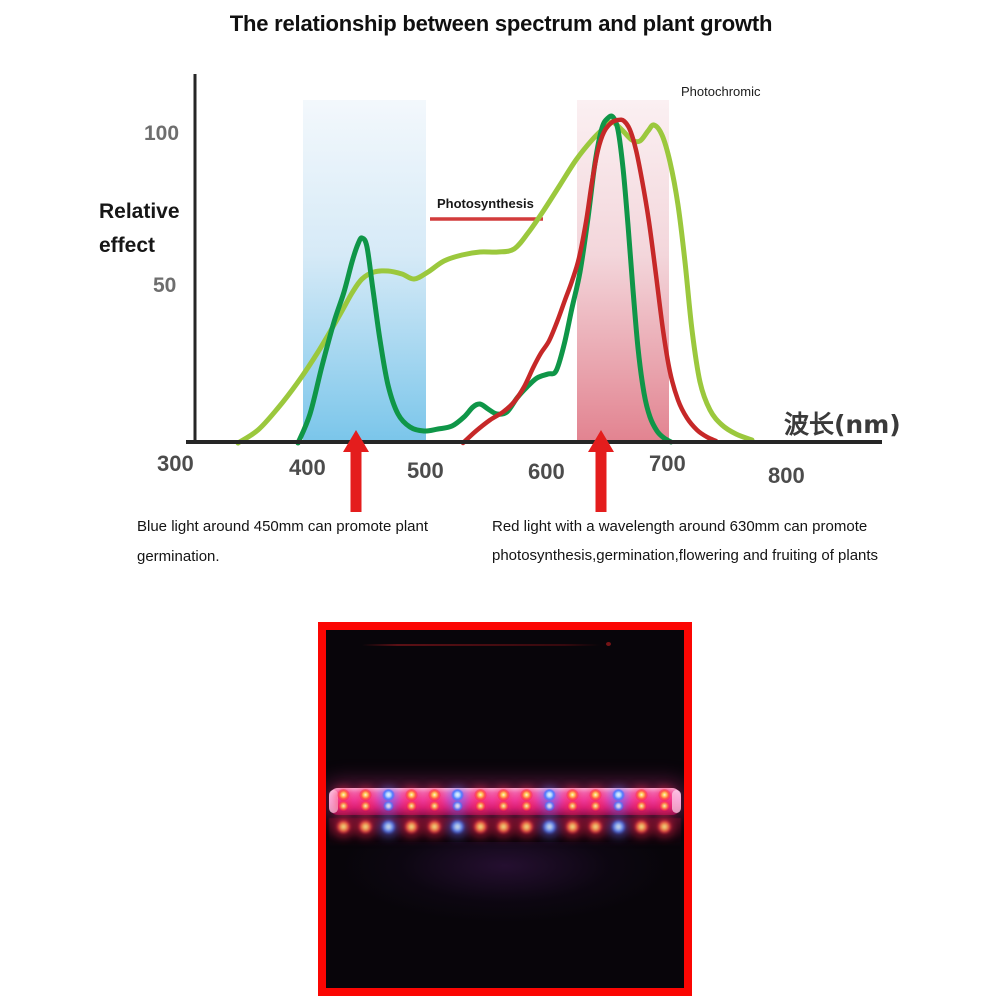  I want to click on x-tick-600: 600, so click(546, 471).